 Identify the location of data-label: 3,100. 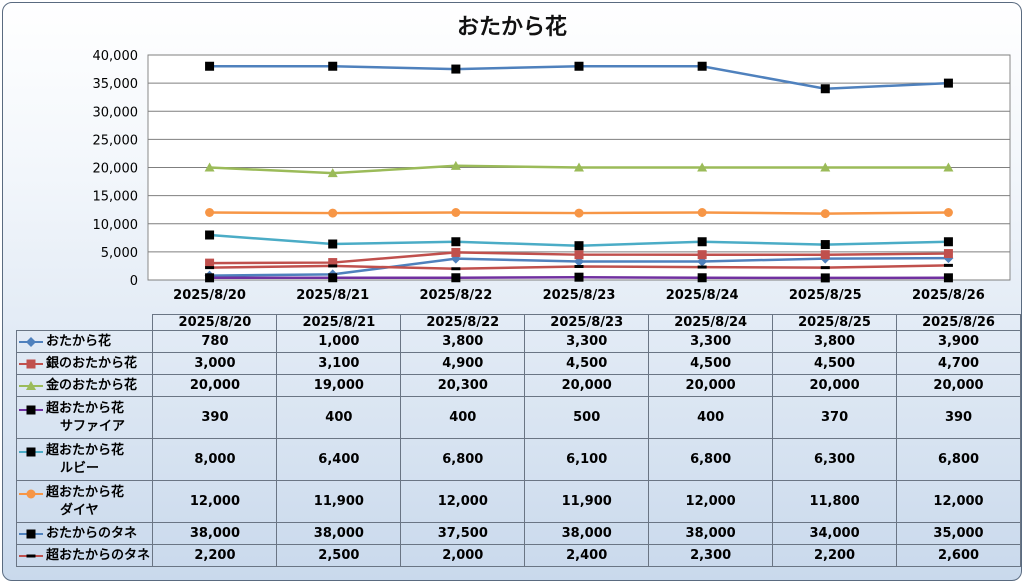
(339, 363).